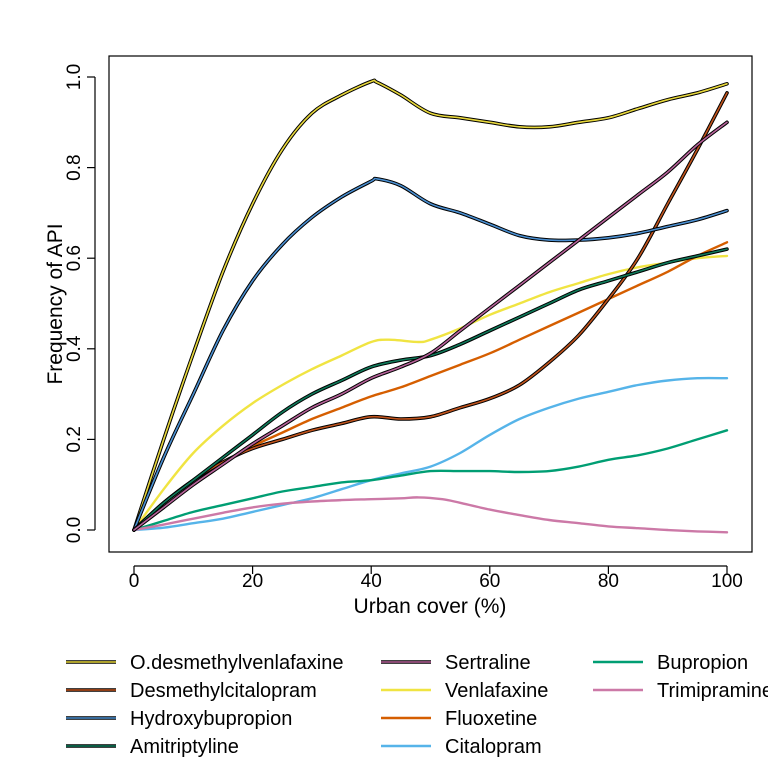 This screenshot has width=768, height=768. What do you see at coordinates (236, 663) in the screenshot?
I see `legend-label: O.desmethylvenlafaxine` at bounding box center [236, 663].